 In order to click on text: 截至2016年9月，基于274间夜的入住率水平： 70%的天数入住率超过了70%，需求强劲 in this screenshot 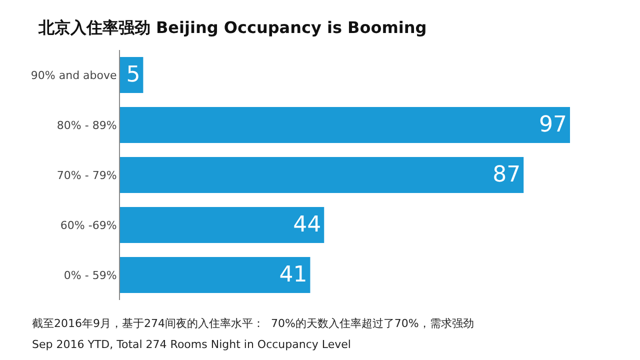, I will do `click(253, 323)`.